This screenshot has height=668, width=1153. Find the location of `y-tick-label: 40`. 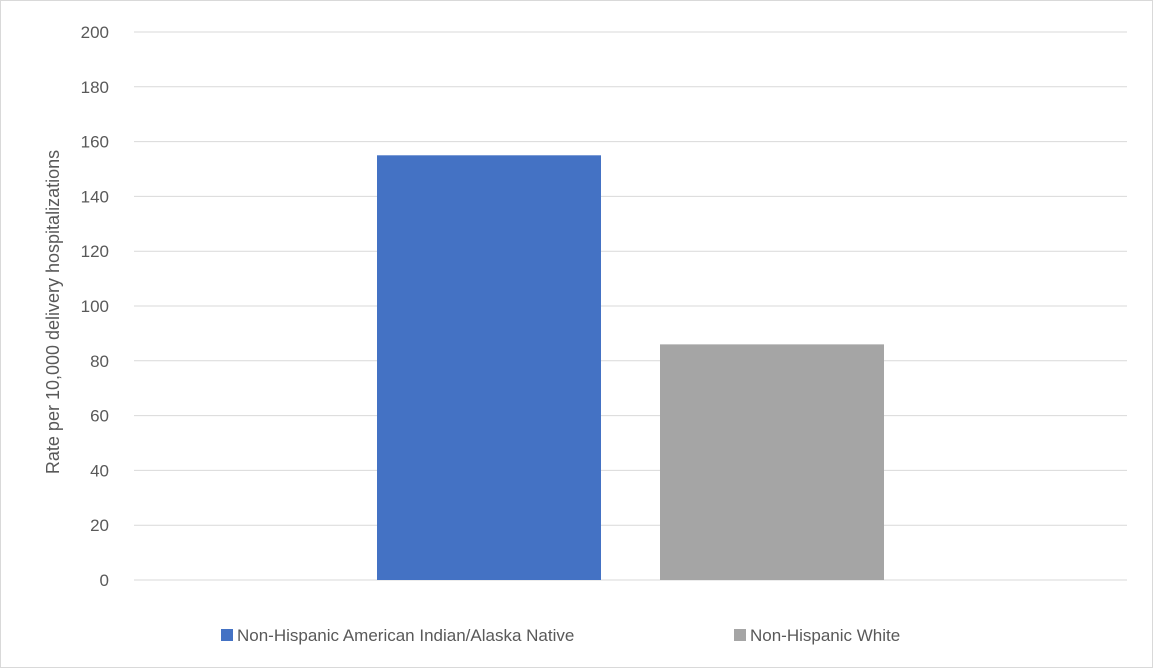

y-tick-label: 40 is located at coordinates (99, 470).